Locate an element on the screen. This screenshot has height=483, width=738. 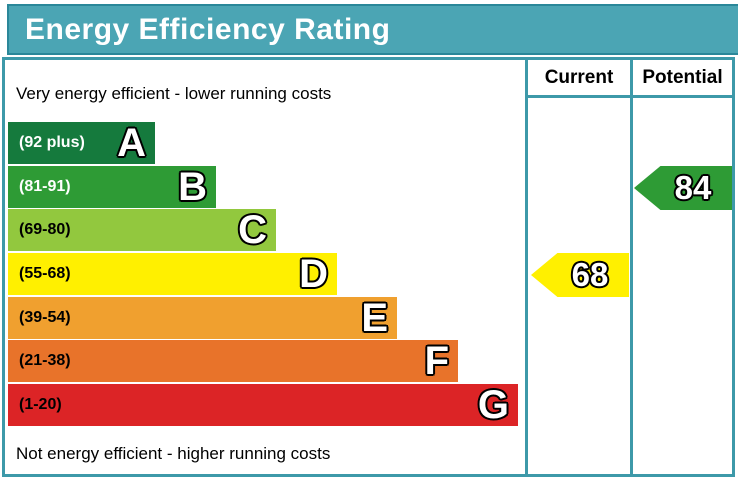
band-grade-letter: G is located at coordinates (493, 405).